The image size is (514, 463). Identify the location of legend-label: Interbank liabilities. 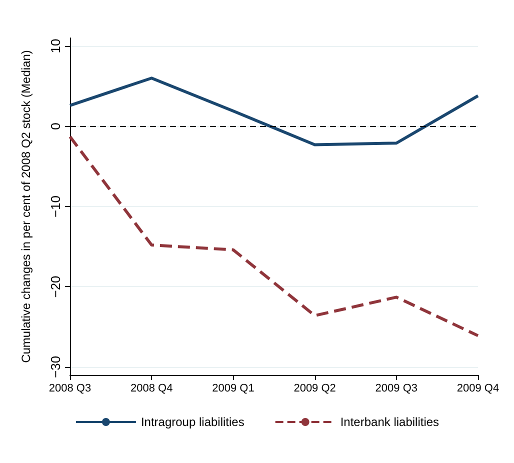
(390, 422).